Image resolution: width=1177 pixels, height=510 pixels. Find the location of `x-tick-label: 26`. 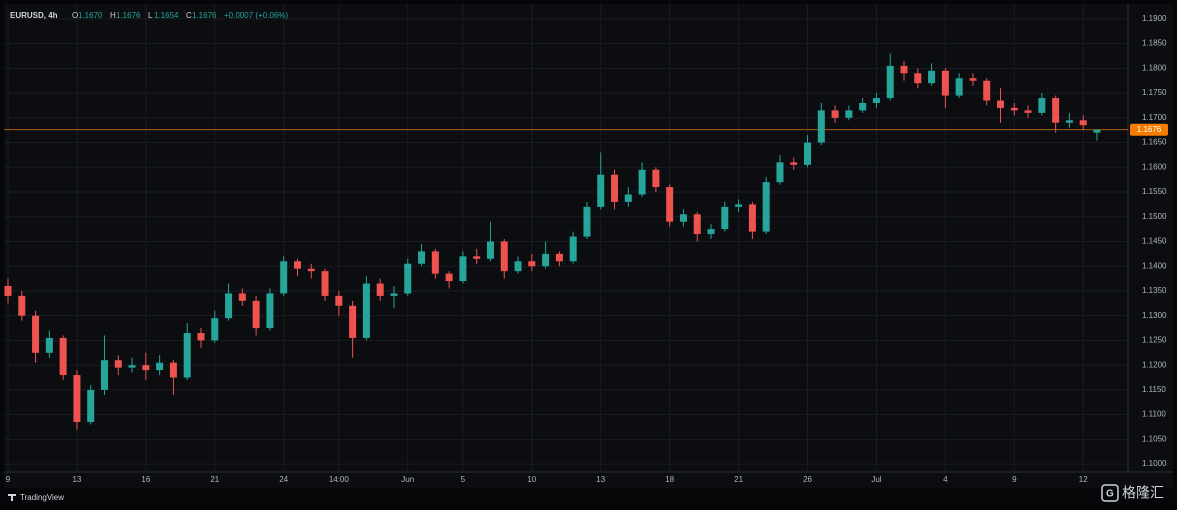

x-tick-label: 26 is located at coordinates (807, 479).